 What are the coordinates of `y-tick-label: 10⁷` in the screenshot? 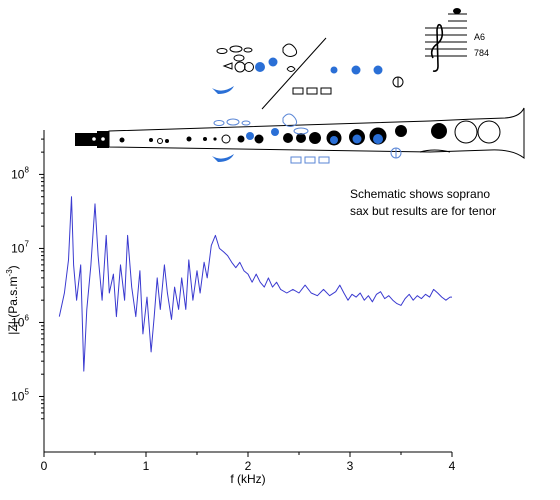 It's located at (20, 247).